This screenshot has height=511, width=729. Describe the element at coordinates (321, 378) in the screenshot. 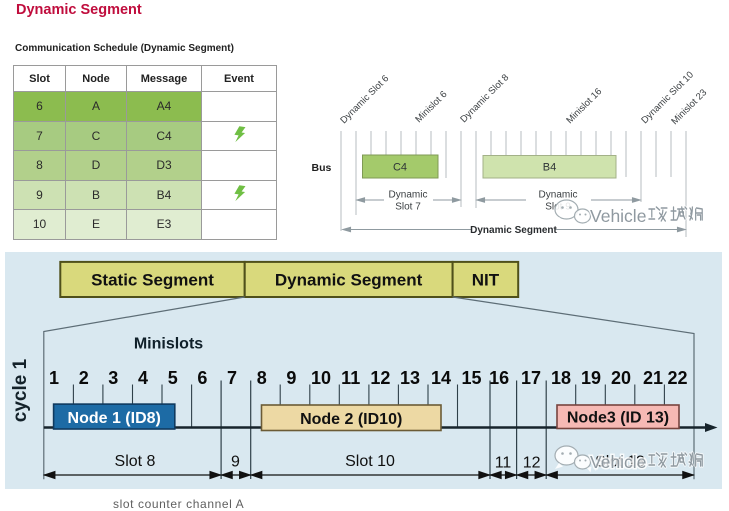

I see `svg-text: 10` at that location.